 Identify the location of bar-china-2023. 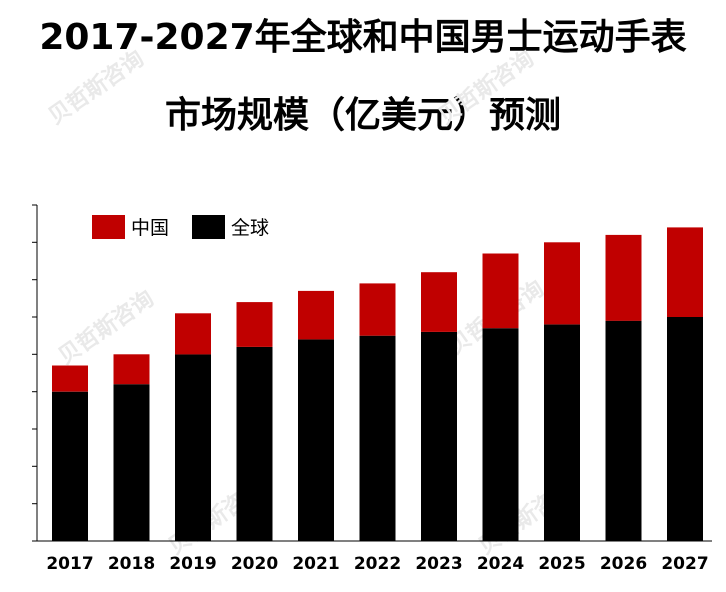
(439, 302).